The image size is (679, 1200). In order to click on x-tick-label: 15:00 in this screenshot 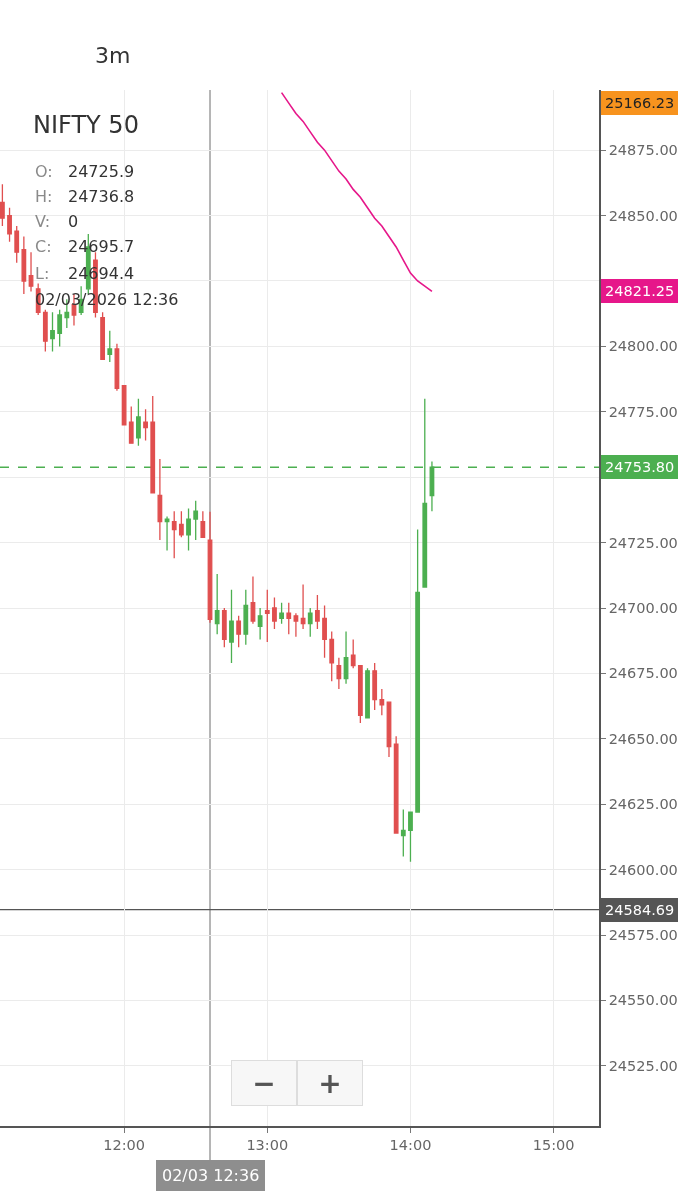, I will do `click(553, 1145)`.